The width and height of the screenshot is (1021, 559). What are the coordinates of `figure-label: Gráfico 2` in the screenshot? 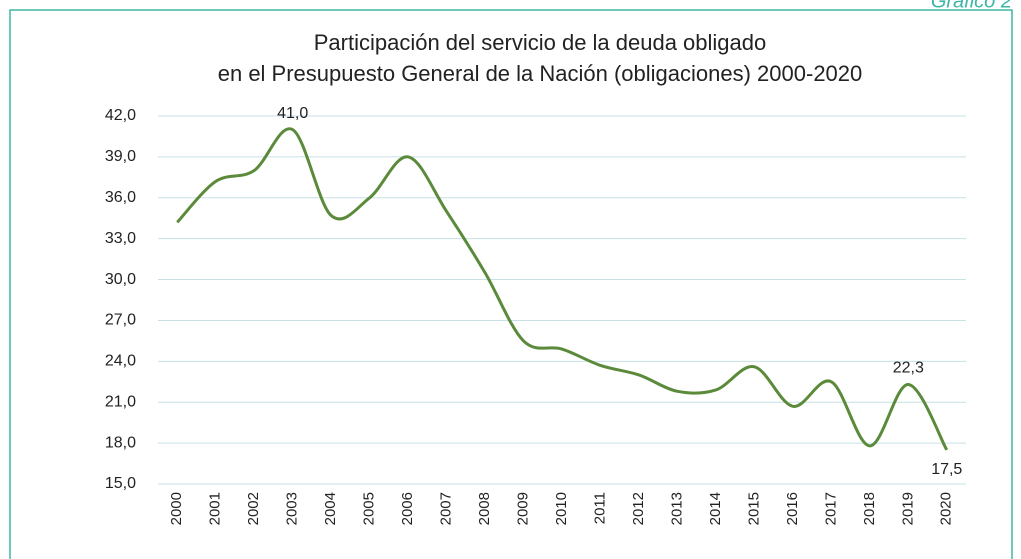 It's located at (971, 6).